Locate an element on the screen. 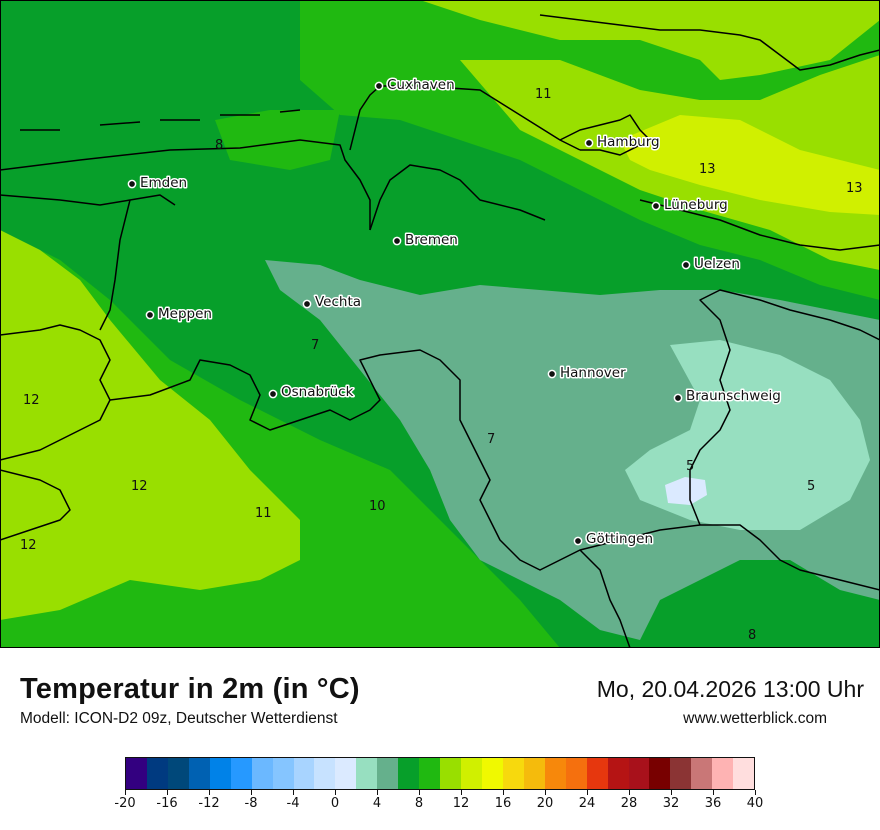 This screenshot has width=880, height=830. svg-text: Osnabrück is located at coordinates (317, 392).